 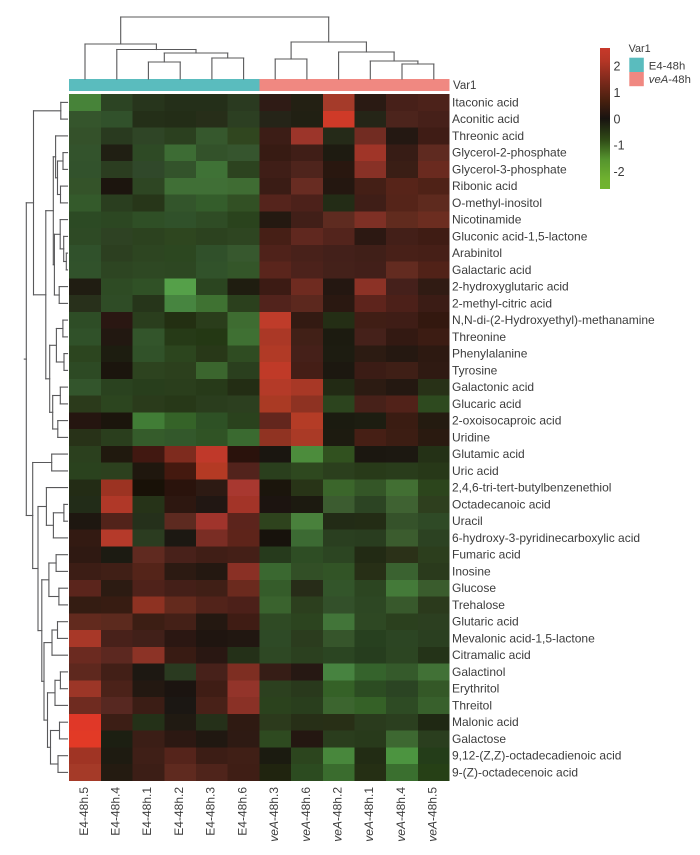 I want to click on svg-text: Uridine, so click(x=471, y=437).